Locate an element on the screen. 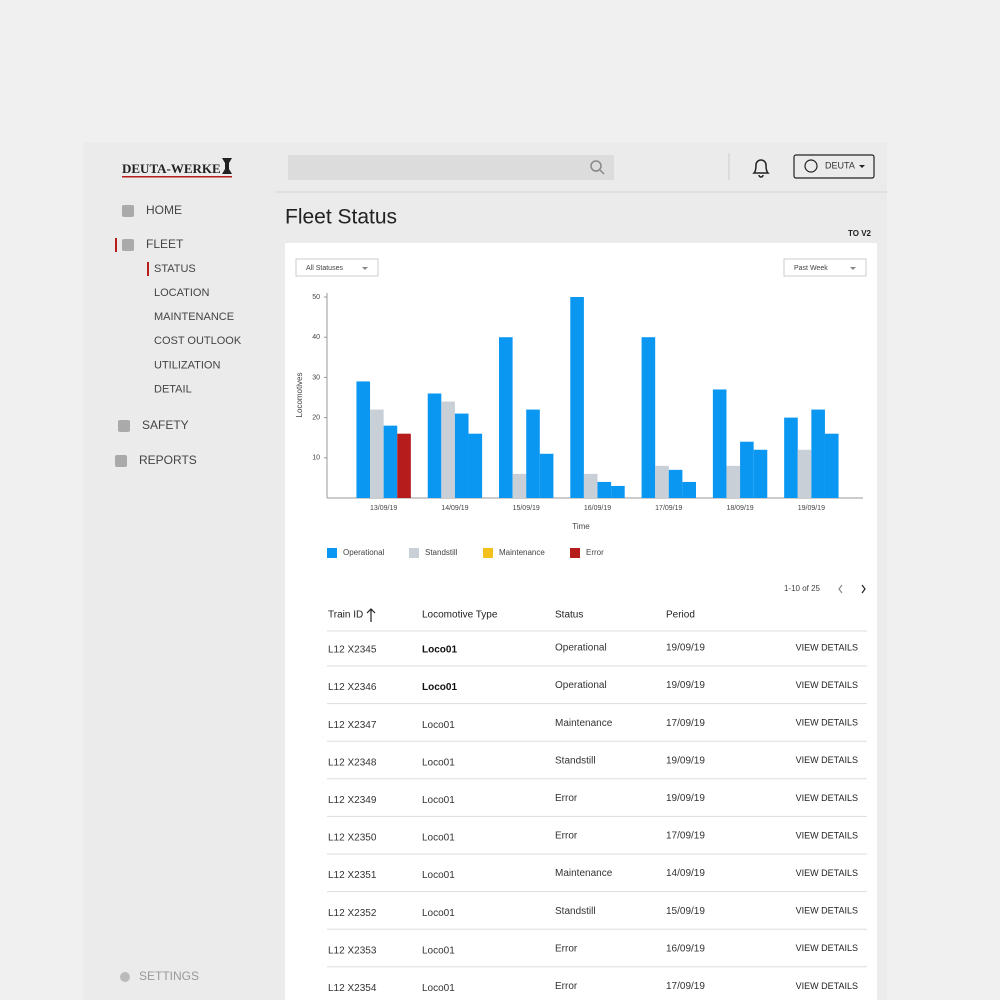 This screenshot has width=1000, height=1000. period-filter-label: Past Week is located at coordinates (811, 268).